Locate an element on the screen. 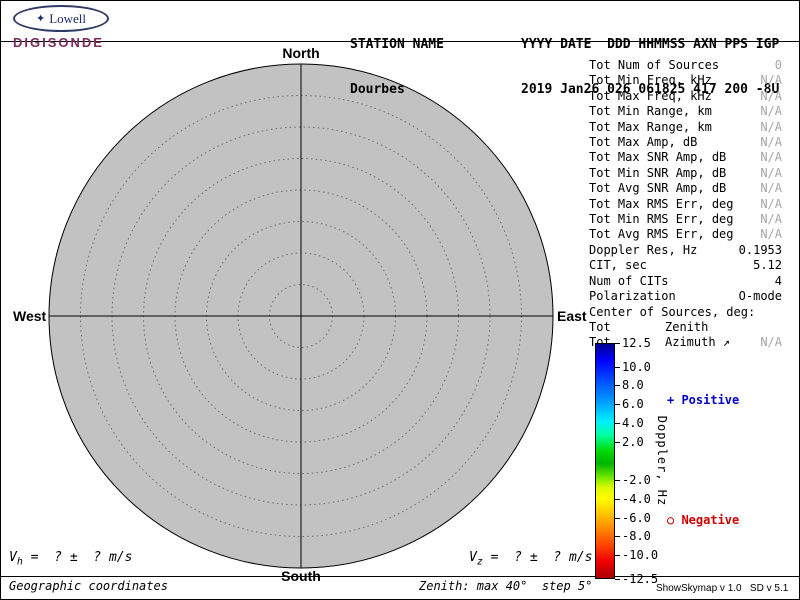  stat-label: Tot Min Freq, kHz is located at coordinates (650, 80).